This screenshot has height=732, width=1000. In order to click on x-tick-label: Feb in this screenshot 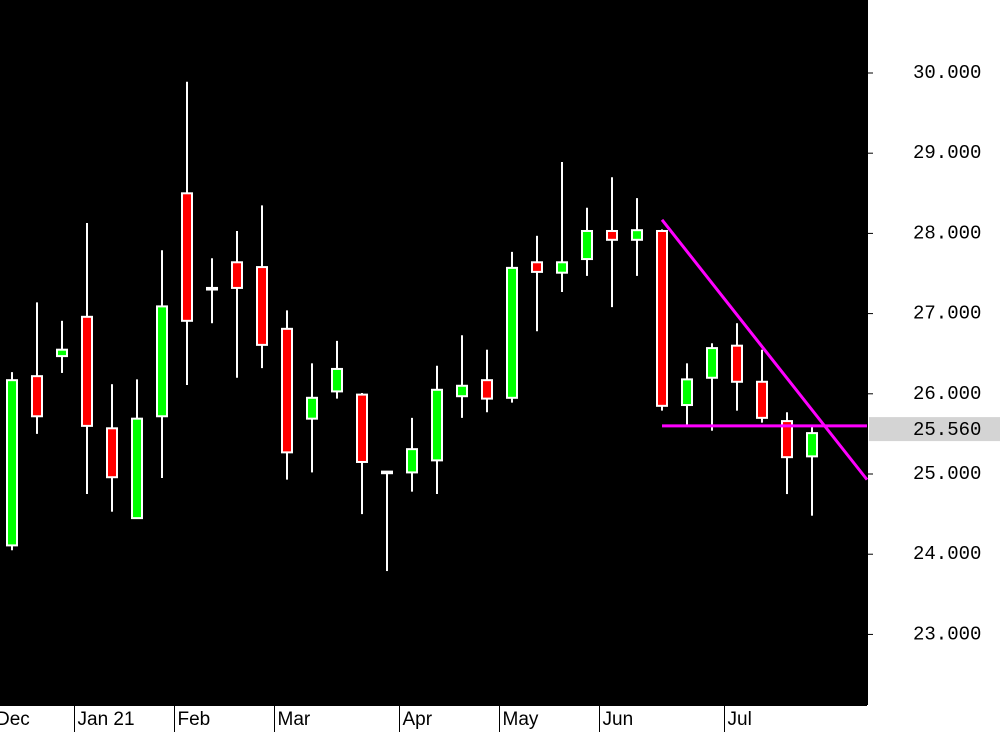, I will do `click(194, 719)`.